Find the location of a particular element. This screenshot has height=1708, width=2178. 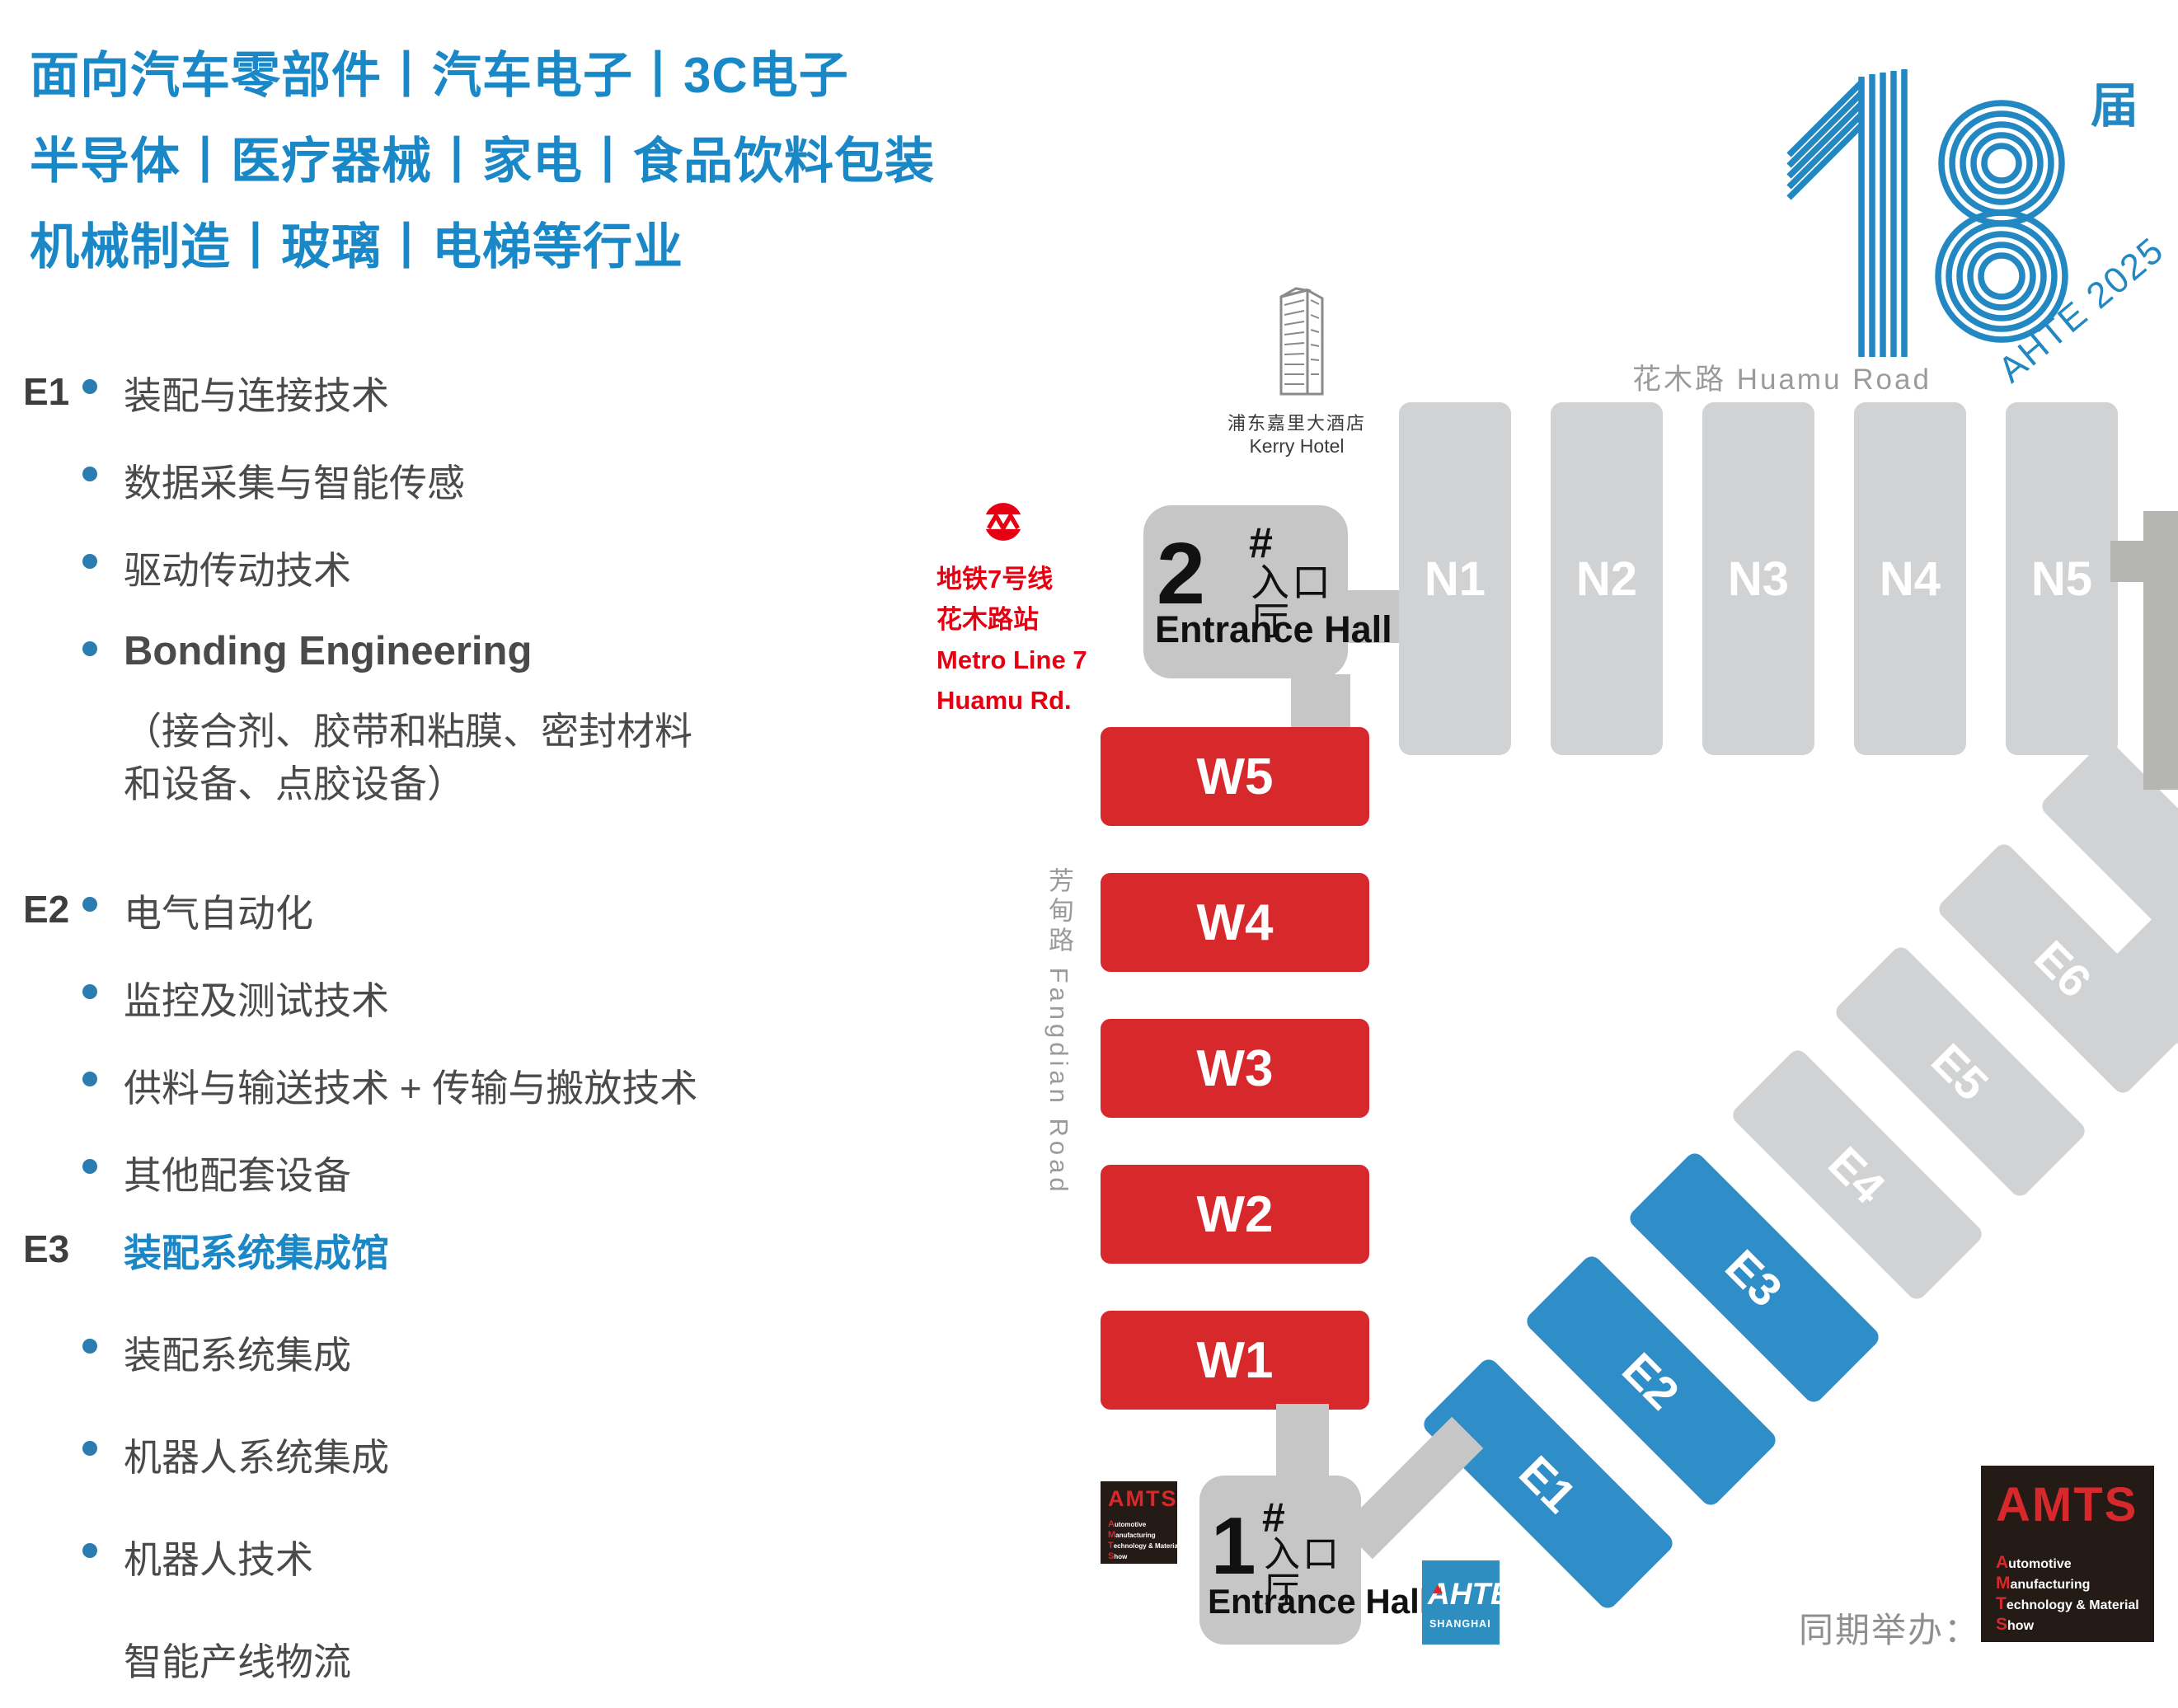

list-item: 电气自动化 is located at coordinates (581, 911).